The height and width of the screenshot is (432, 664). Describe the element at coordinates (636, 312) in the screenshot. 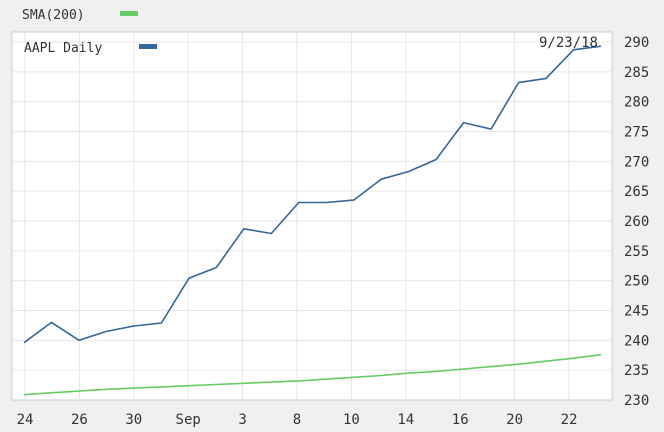

I see `y-tick-label: 245` at that location.